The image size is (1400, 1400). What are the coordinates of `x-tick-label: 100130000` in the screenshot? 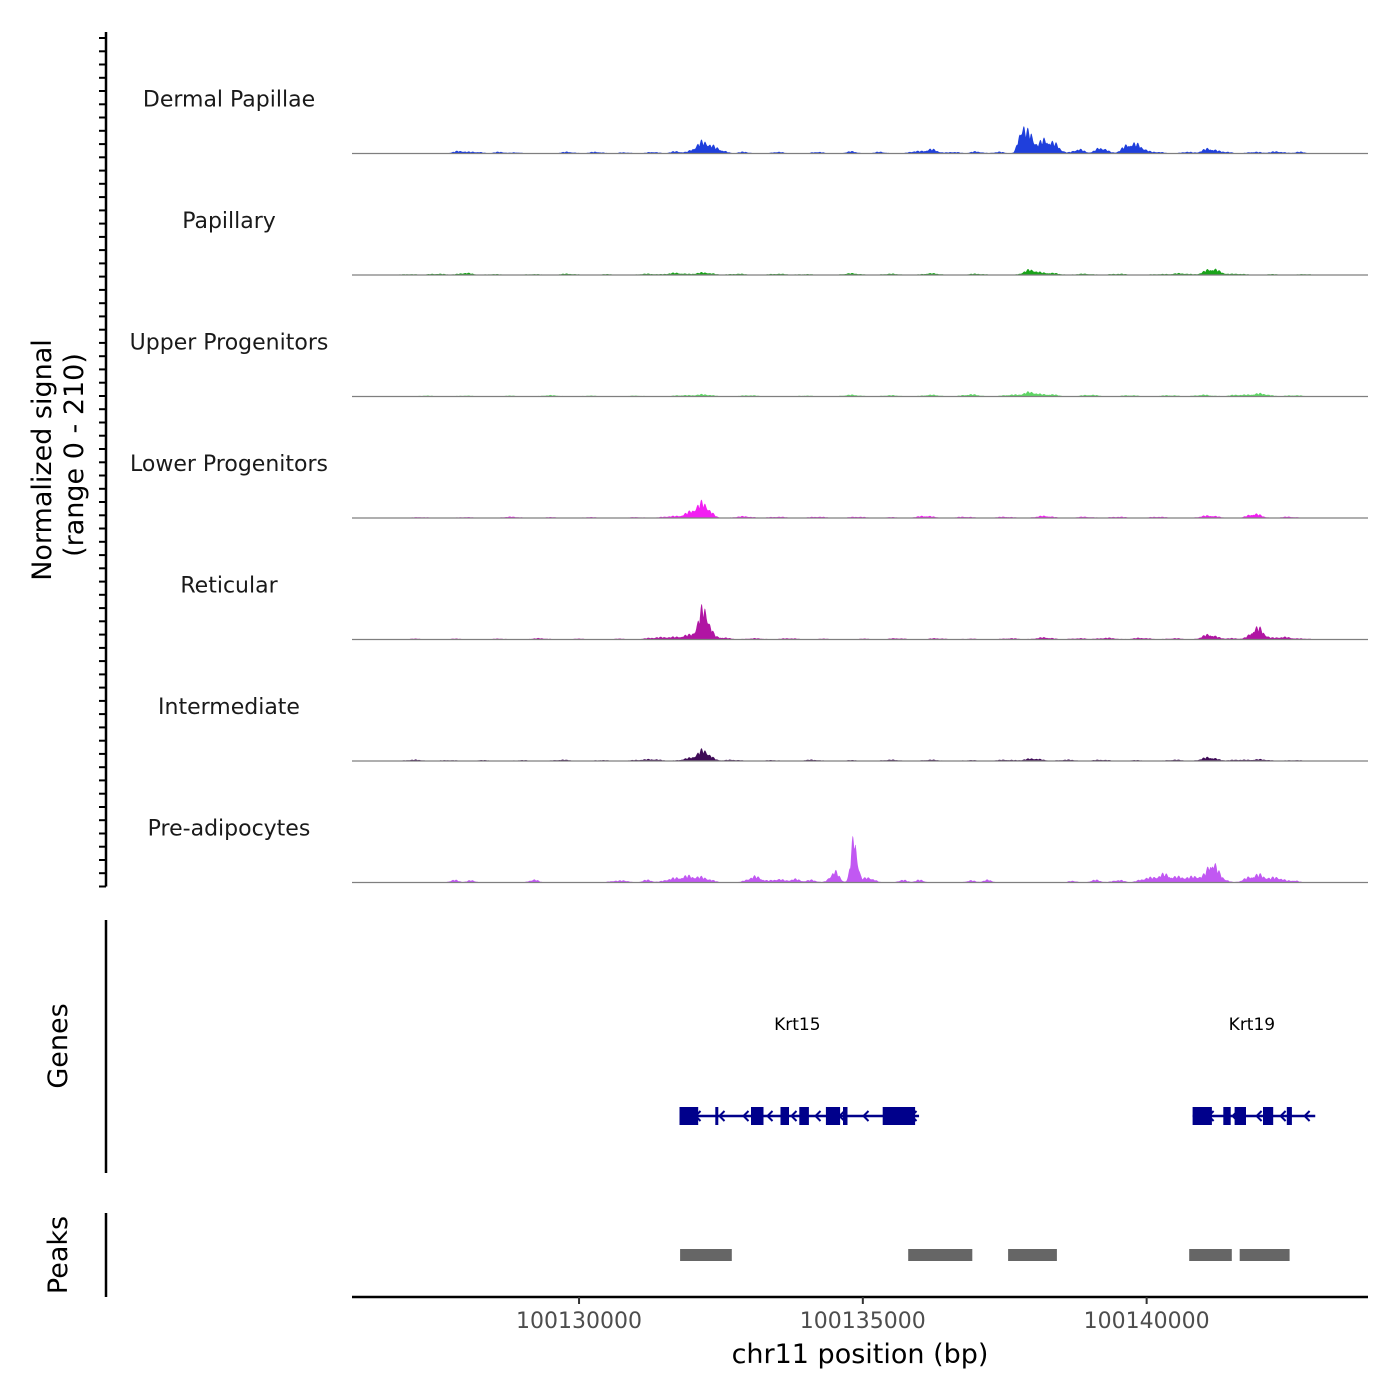 It's located at (579, 1321).